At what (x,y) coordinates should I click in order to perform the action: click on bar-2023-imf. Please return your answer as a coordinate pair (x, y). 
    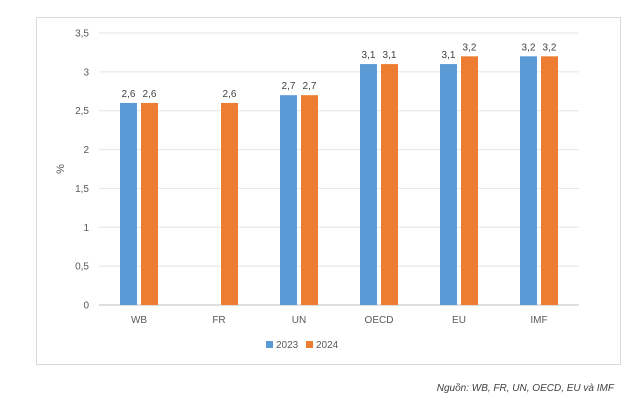
    Looking at the image, I should click on (528, 180).